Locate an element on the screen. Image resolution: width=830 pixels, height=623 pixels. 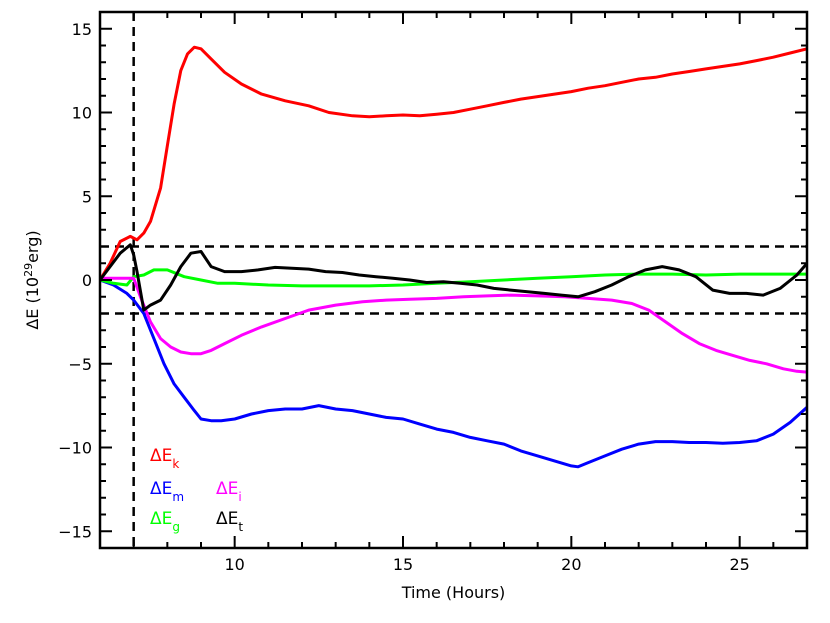
y-tick-label: 15 is located at coordinates (82, 29).